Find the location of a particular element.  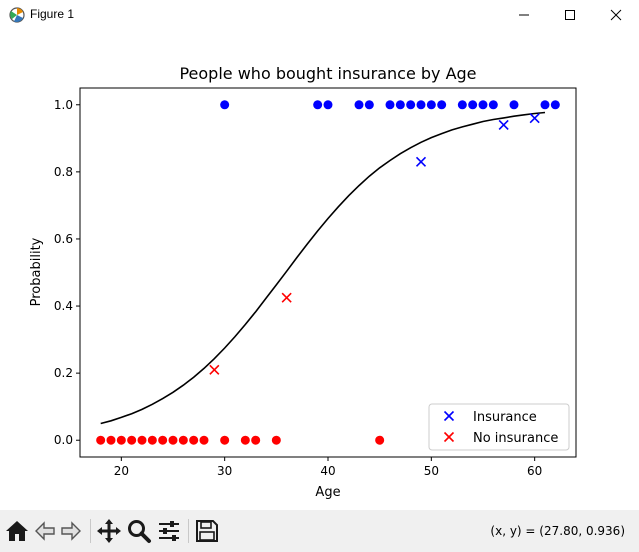

configure-subplots-button is located at coordinates (169, 531).